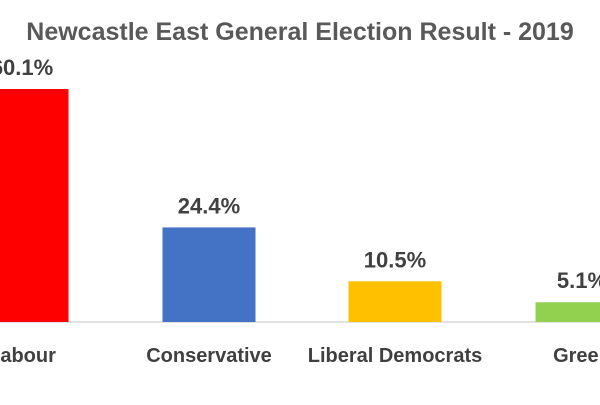 Image resolution: width=600 pixels, height=405 pixels. Describe the element at coordinates (395, 301) in the screenshot. I see `bar-liberal-democrats` at that location.